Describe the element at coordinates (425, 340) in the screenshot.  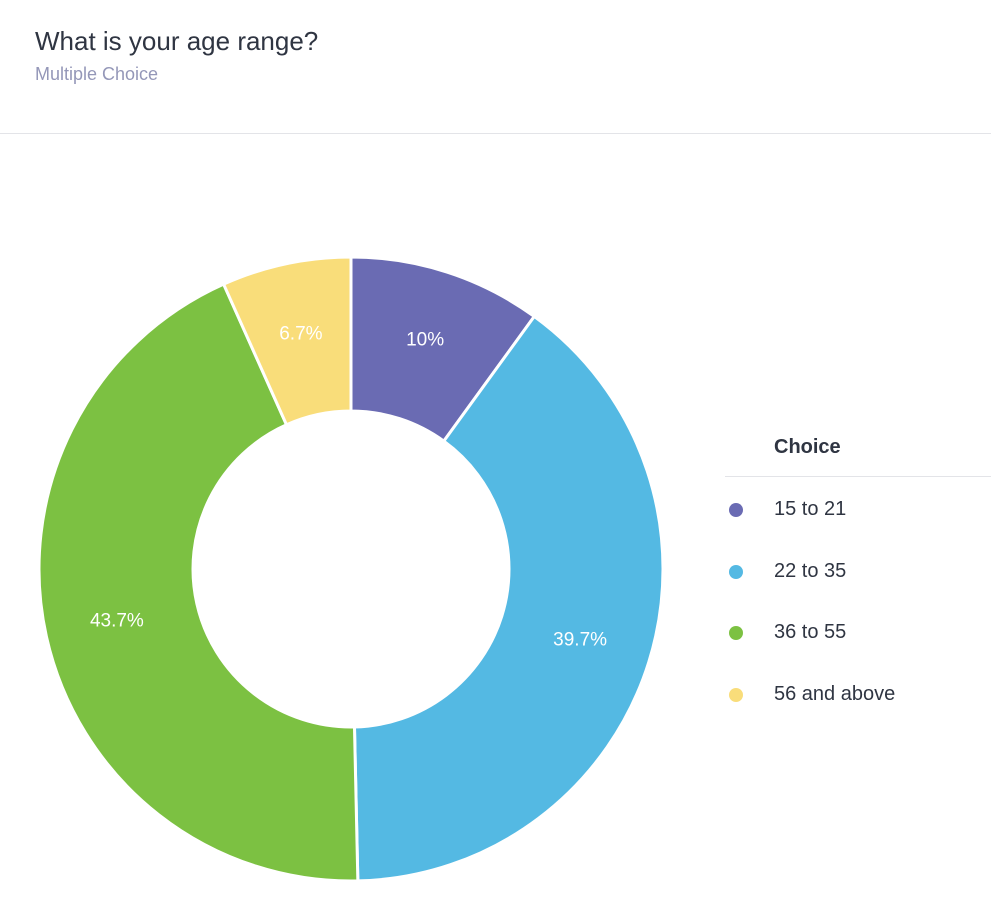
I see `slice-value-label: 10%` at that location.